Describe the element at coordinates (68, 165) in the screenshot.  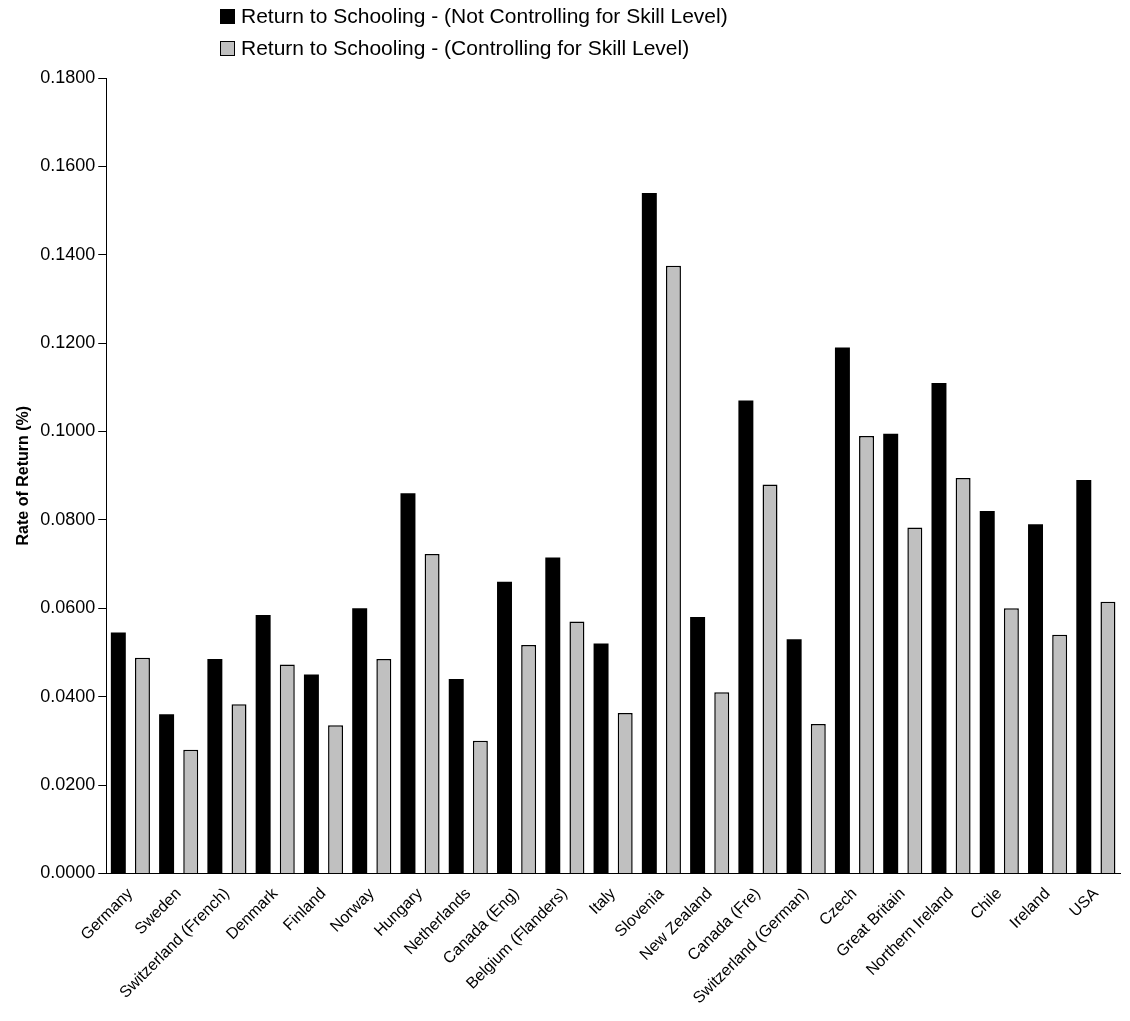
I see `y-tick-label: 0.1600` at that location.